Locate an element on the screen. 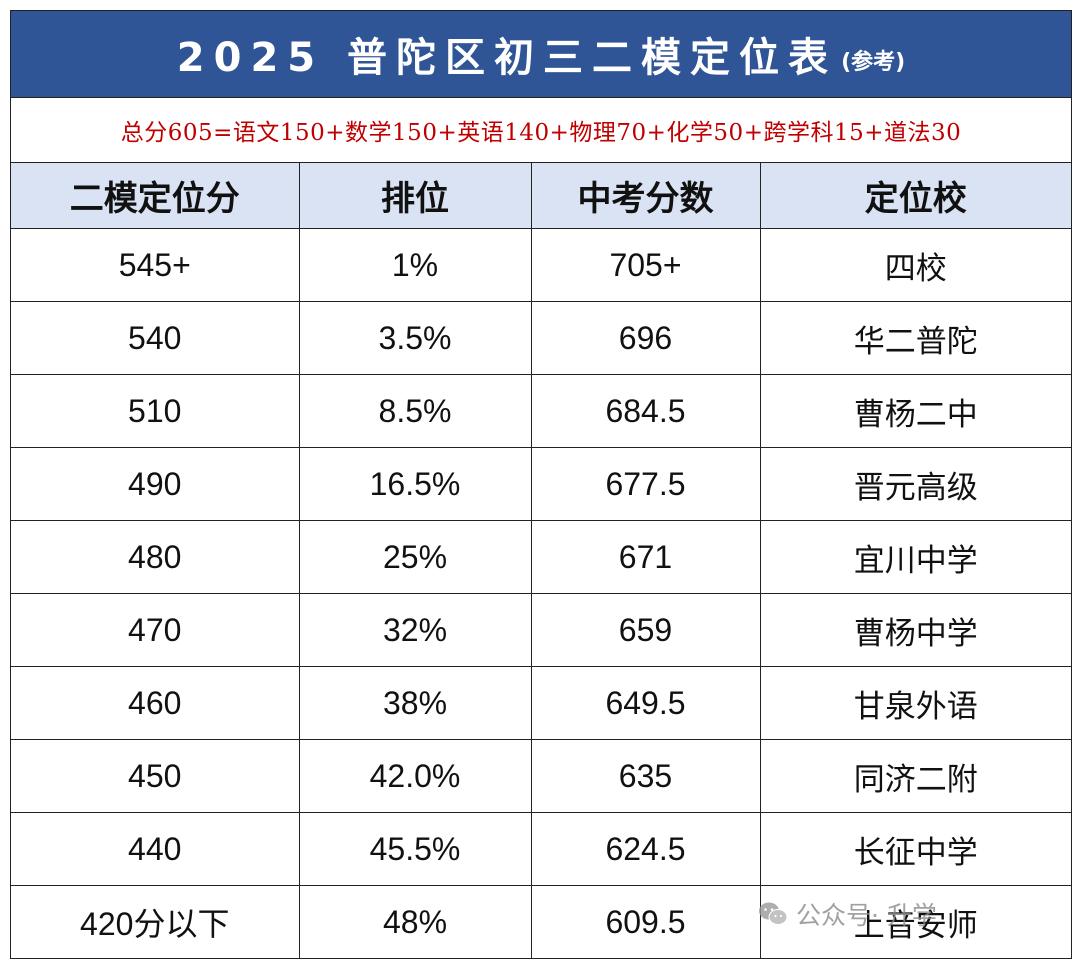 Image resolution: width=1080 pixels, height=964 pixels. cell-rank: 38% is located at coordinates (415, 703).